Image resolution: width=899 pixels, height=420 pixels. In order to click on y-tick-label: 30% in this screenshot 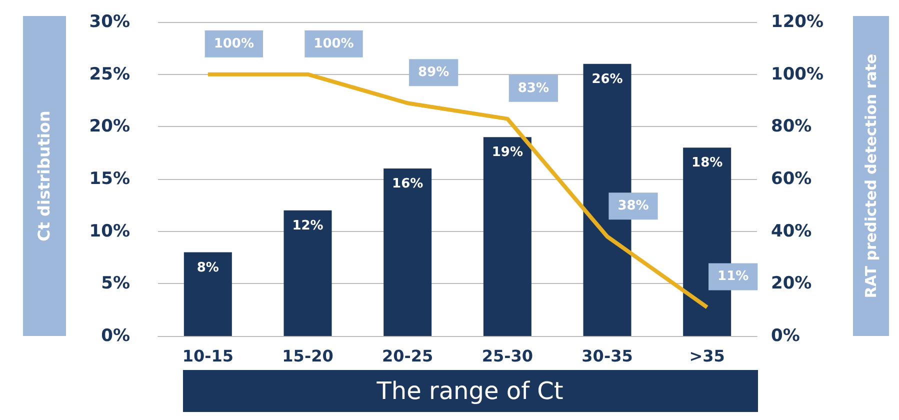, I will do `click(109, 22)`.